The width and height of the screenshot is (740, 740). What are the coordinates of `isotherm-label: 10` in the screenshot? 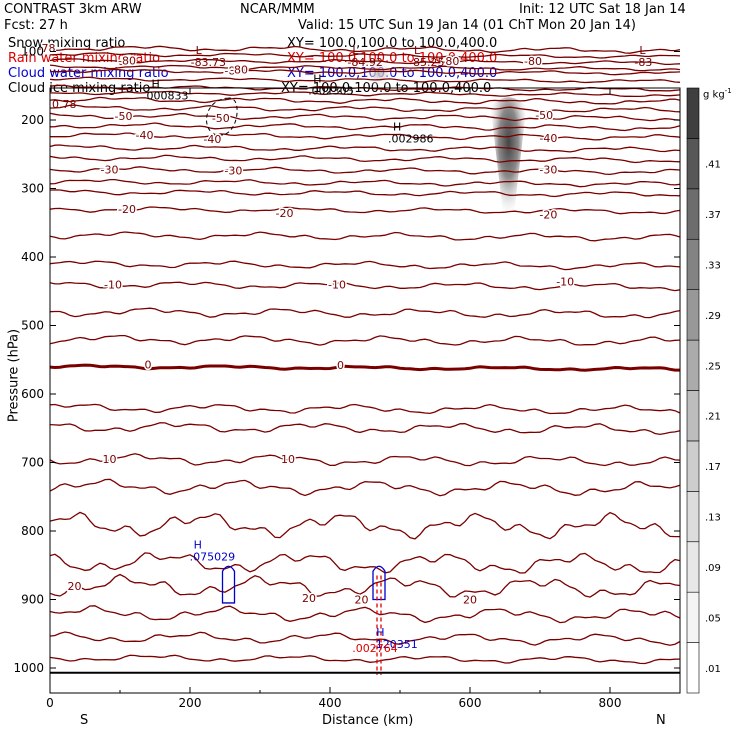 It's located at (110, 459).